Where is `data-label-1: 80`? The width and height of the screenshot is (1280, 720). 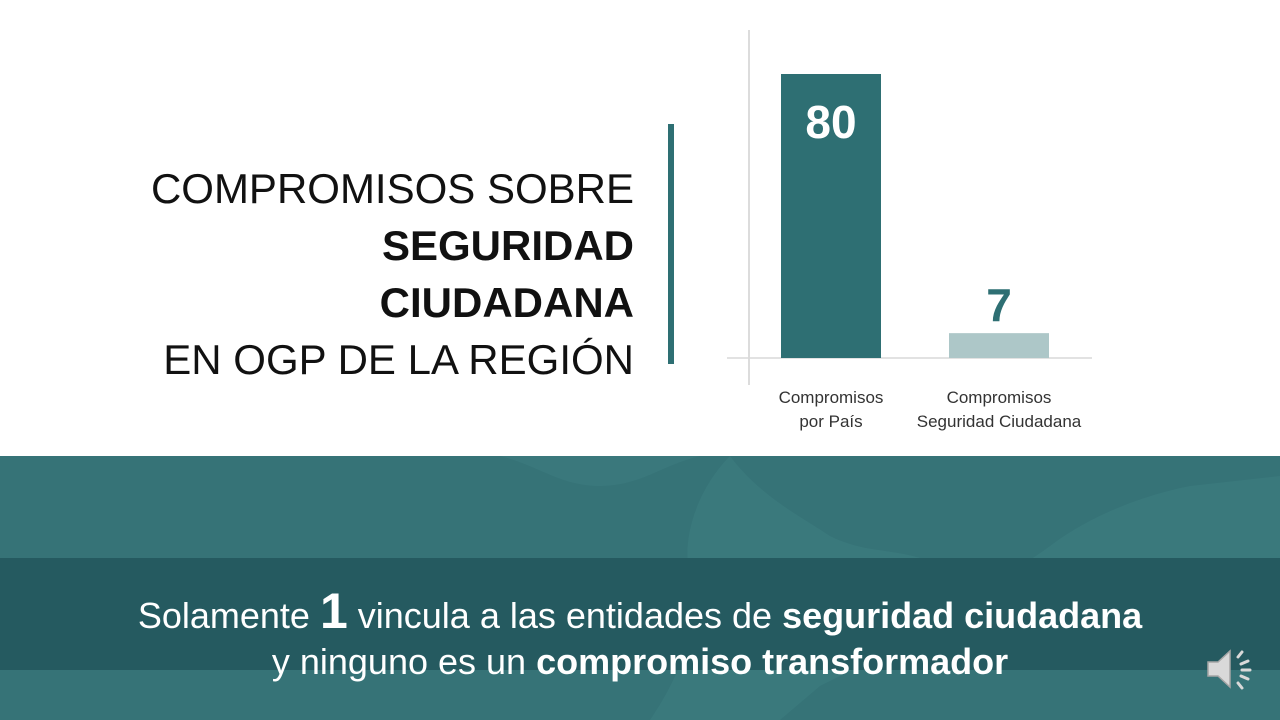
data-label-1: 80 is located at coordinates (830, 122).